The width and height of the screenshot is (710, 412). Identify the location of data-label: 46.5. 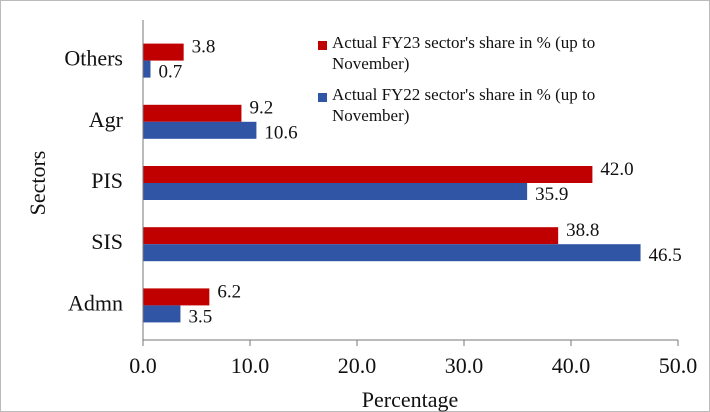
(665, 255).